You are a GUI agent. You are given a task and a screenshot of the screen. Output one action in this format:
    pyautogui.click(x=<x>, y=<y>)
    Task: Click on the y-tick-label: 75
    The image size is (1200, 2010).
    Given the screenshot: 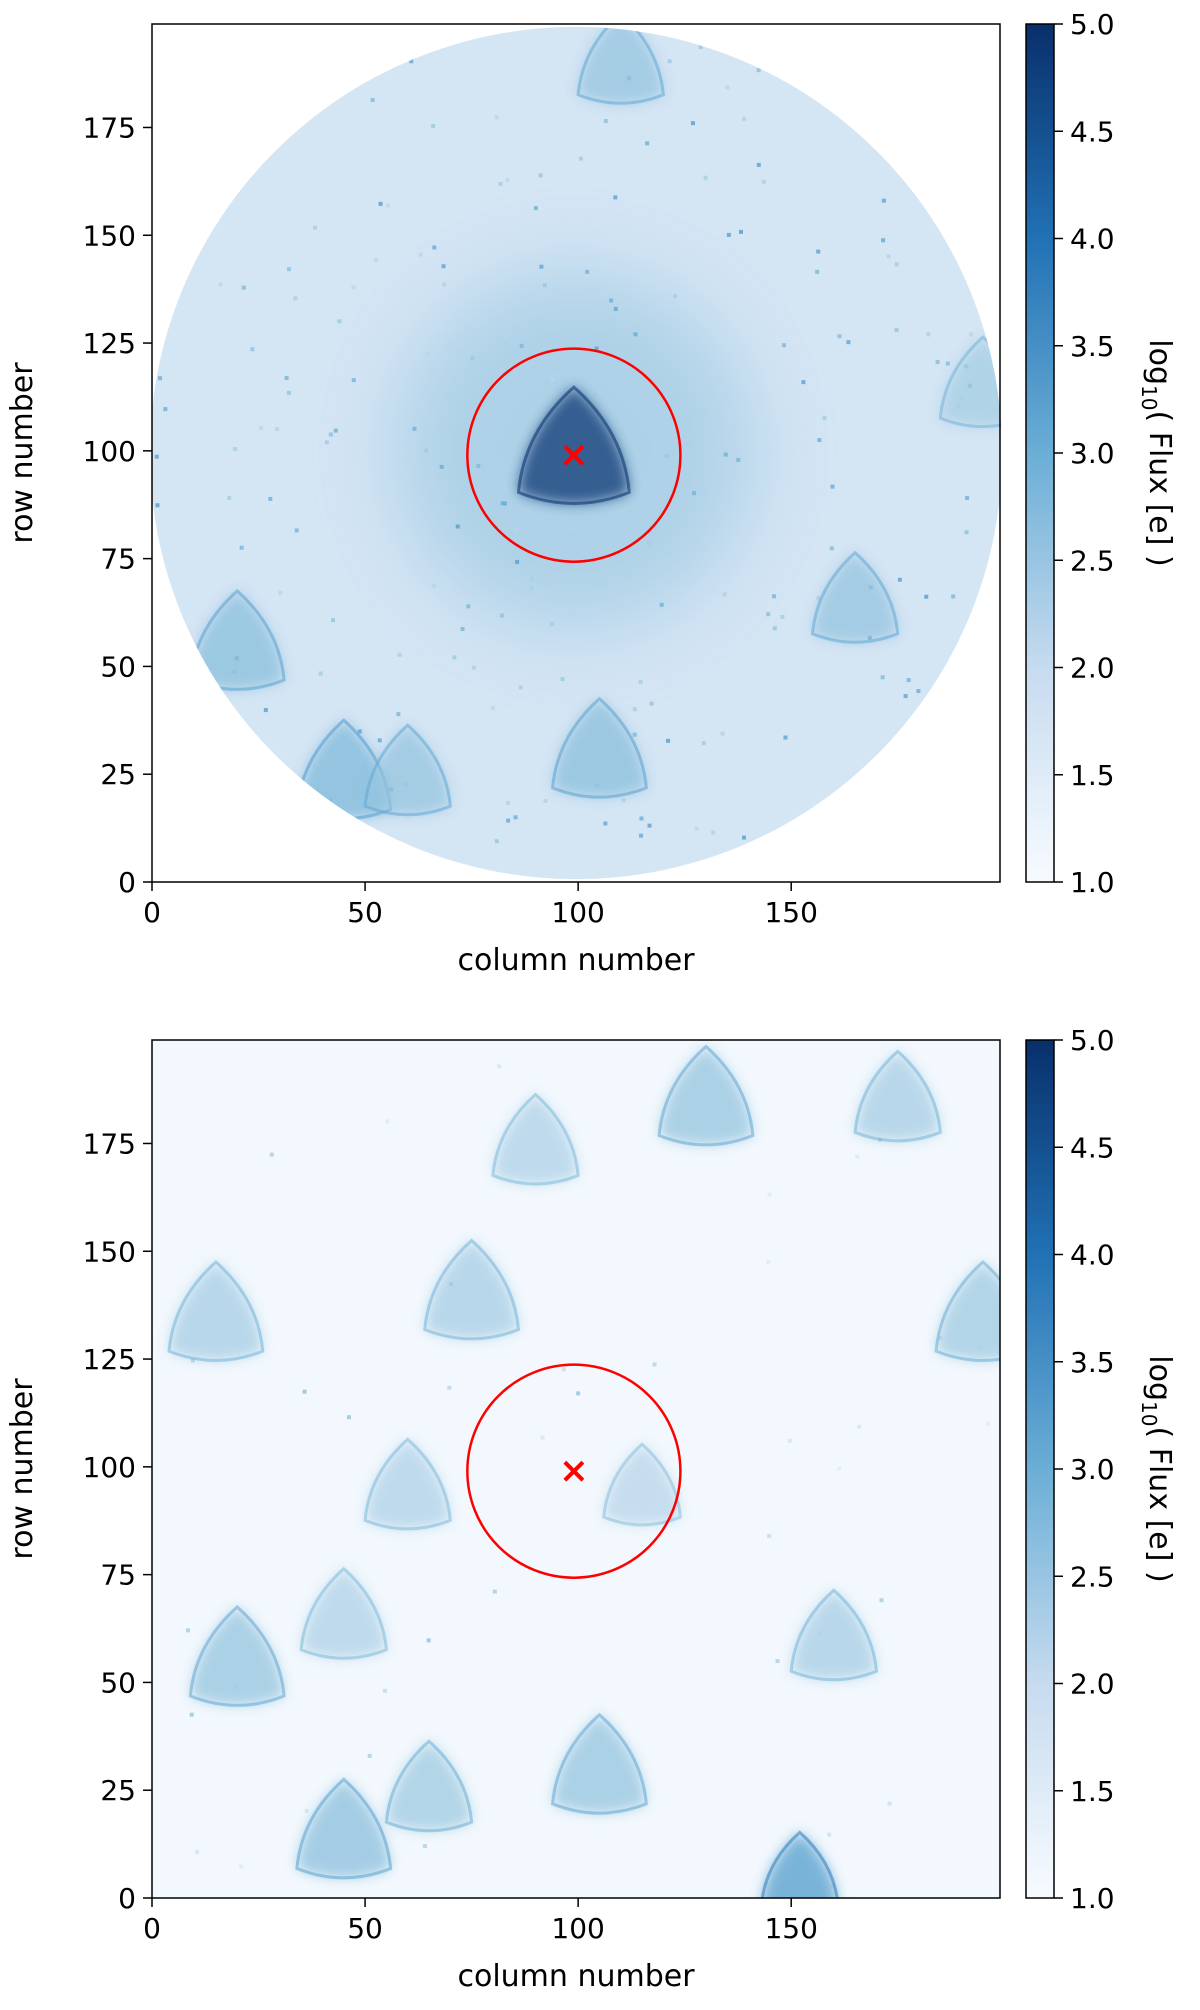 What is the action you would take?
    pyautogui.click(x=118, y=1575)
    